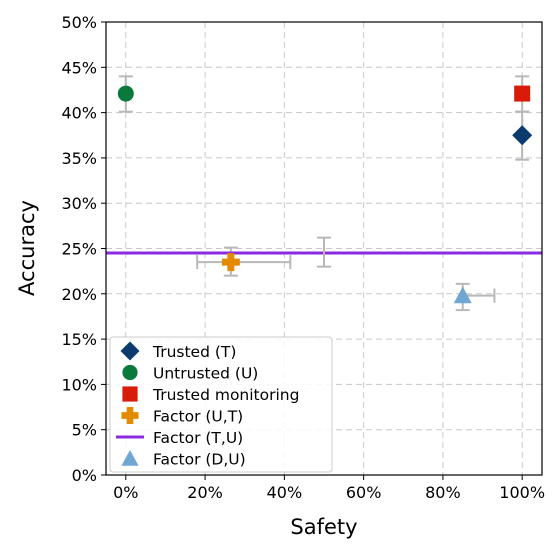  I want to click on point-factor-d-u, so click(462, 295).